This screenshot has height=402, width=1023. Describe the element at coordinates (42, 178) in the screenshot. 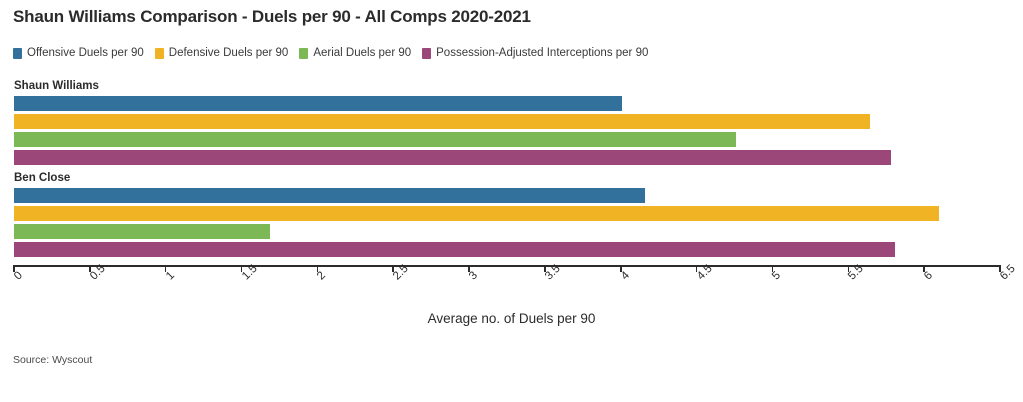

I see `bar-group-label: Ben Close` at that location.